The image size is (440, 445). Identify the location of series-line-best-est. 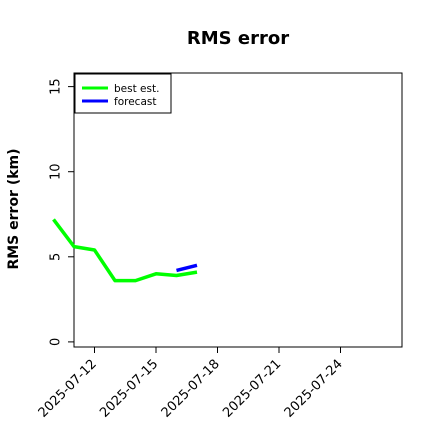
(125, 250).